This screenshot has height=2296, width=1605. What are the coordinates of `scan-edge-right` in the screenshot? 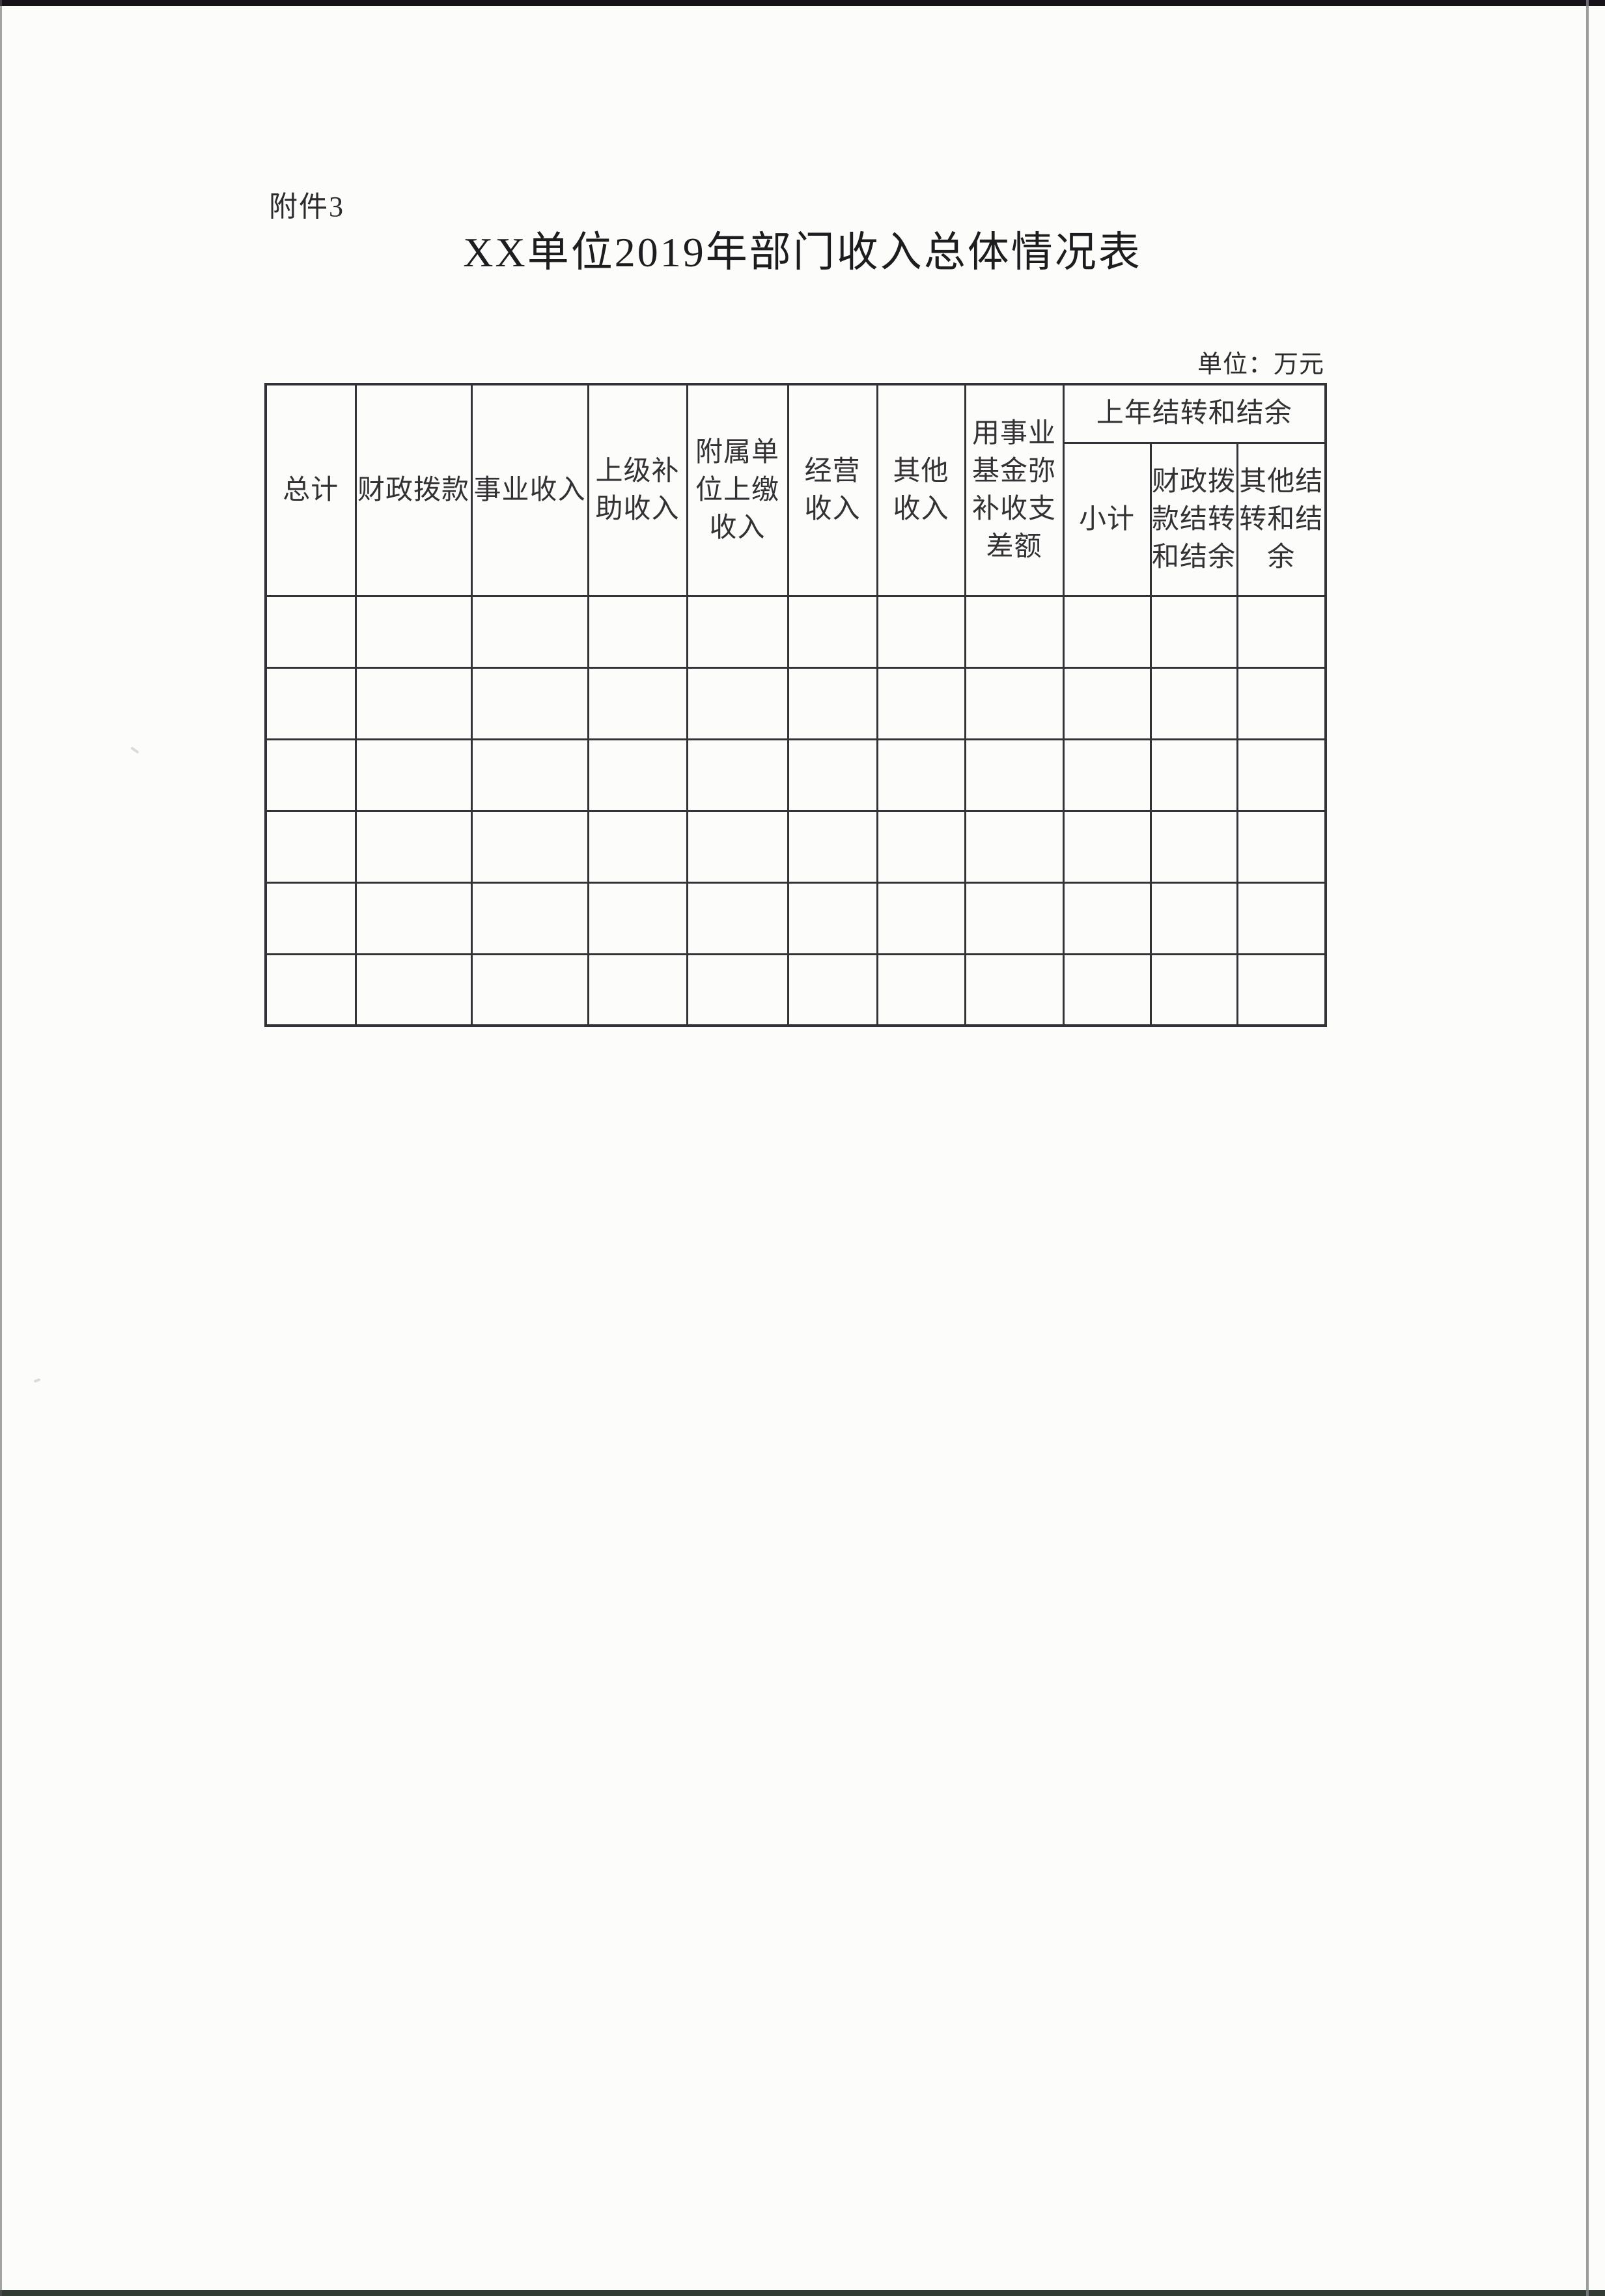 It's located at (1587, 1148).